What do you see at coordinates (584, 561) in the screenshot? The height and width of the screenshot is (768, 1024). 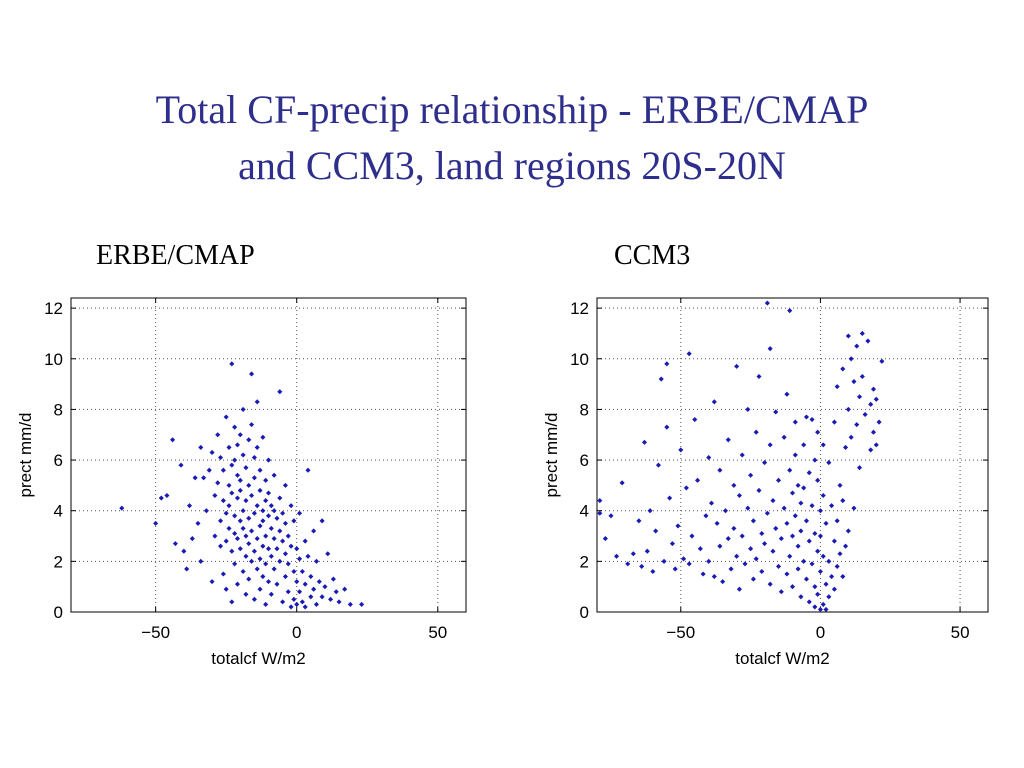 I see `y-tick-label: 2` at bounding box center [584, 561].